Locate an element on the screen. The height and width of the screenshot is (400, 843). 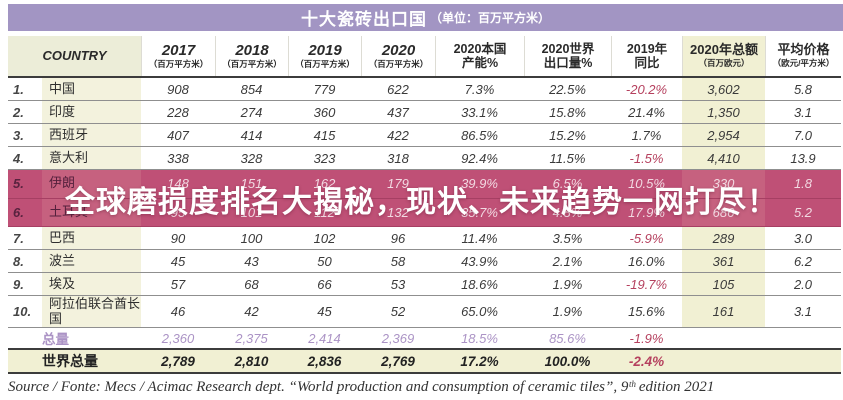
value-cell: 43 is located at coordinates (251, 261).